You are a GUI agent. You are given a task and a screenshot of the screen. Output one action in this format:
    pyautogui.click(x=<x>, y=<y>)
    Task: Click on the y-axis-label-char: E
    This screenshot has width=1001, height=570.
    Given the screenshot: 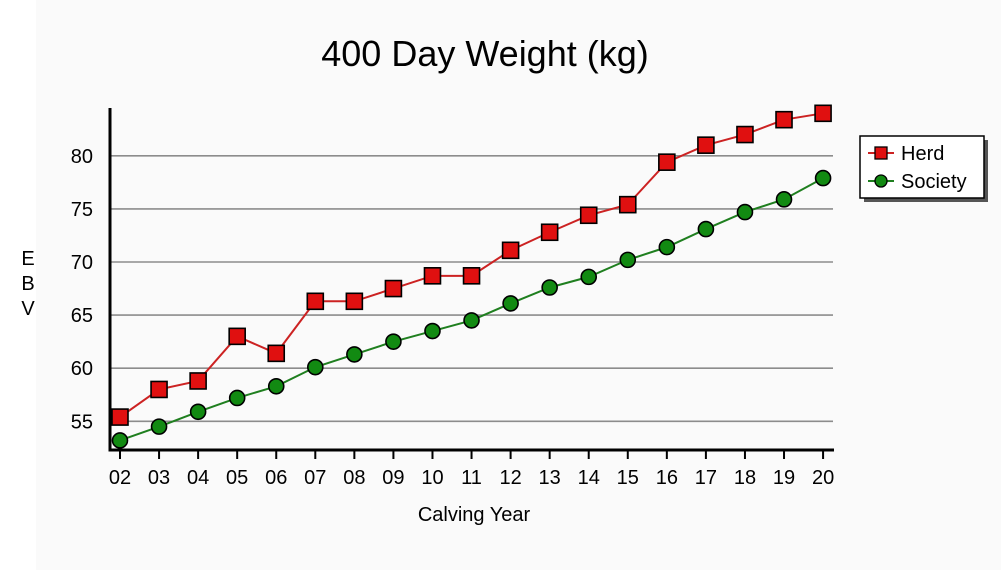 What is the action you would take?
    pyautogui.click(x=27, y=259)
    